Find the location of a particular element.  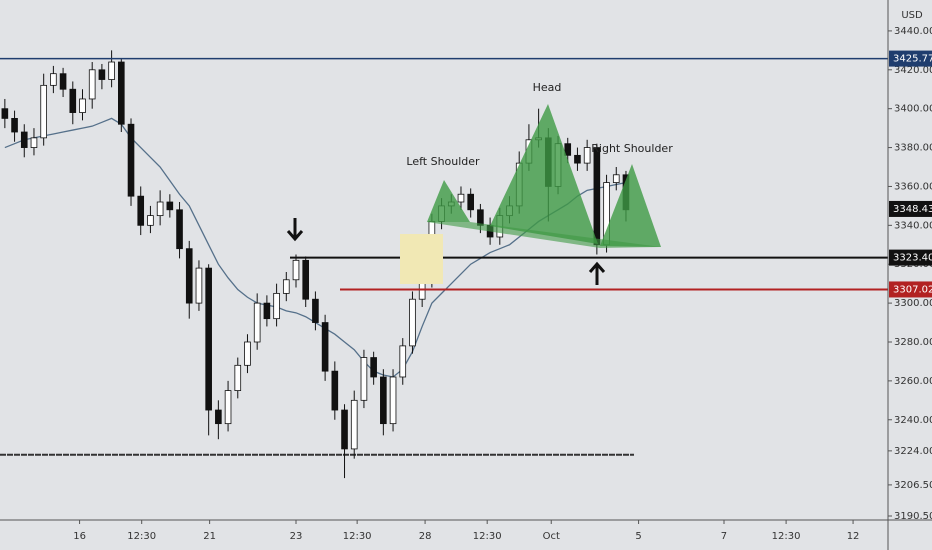

annotation: Left Shoulder is located at coordinates (443, 161).